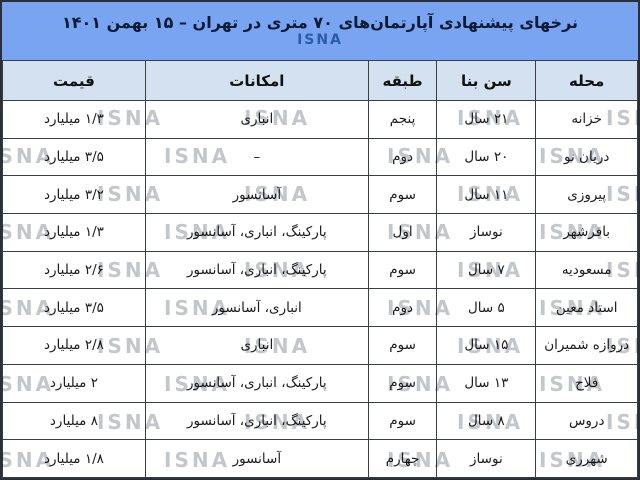 The width and height of the screenshot is (640, 480). What do you see at coordinates (586, 119) in the screenshot?
I see `table-cell: خزانه` at bounding box center [586, 119].